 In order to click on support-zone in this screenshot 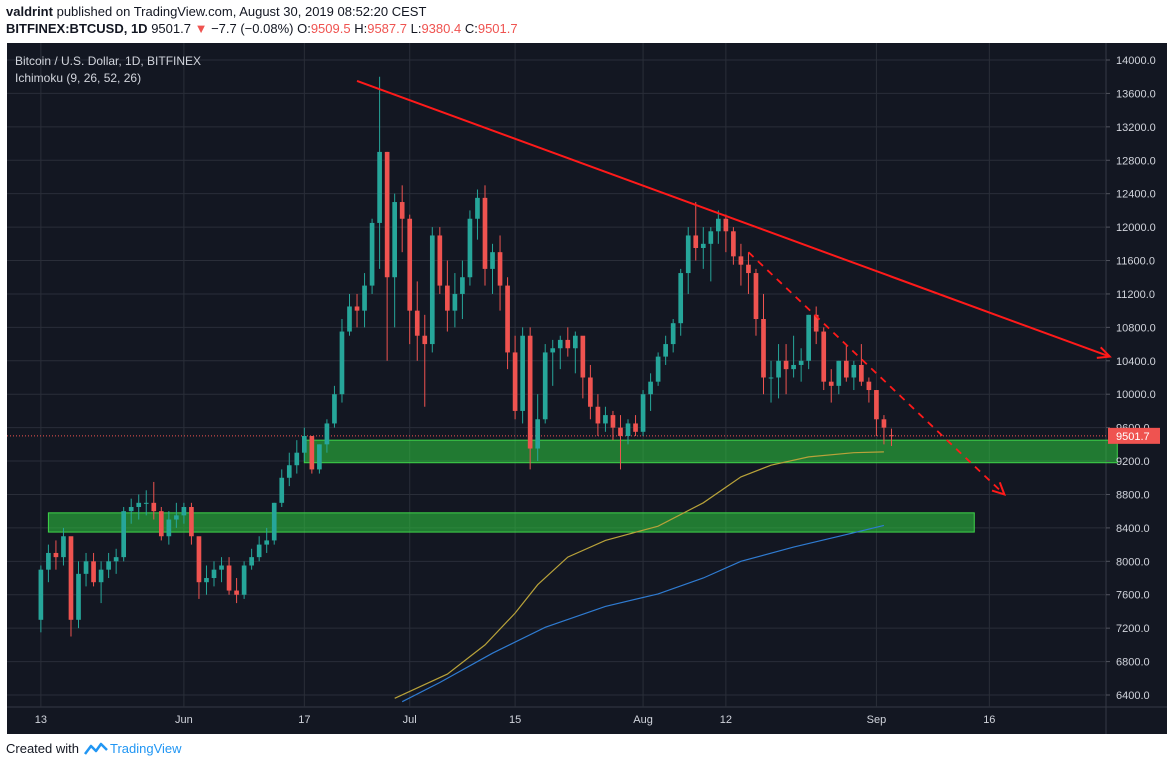, I will do `click(710, 451)`.